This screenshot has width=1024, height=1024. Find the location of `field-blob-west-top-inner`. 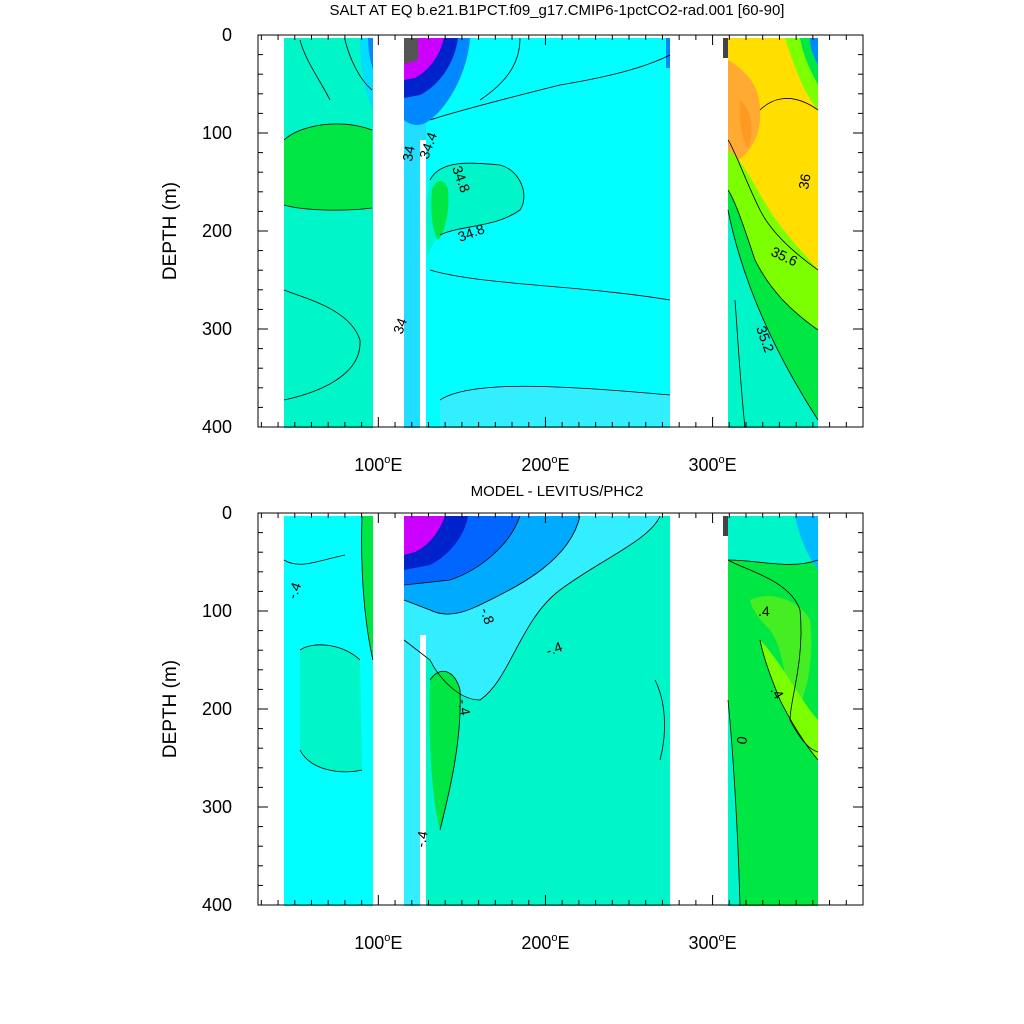

field-blob-west-top-inner is located at coordinates (370, 54).